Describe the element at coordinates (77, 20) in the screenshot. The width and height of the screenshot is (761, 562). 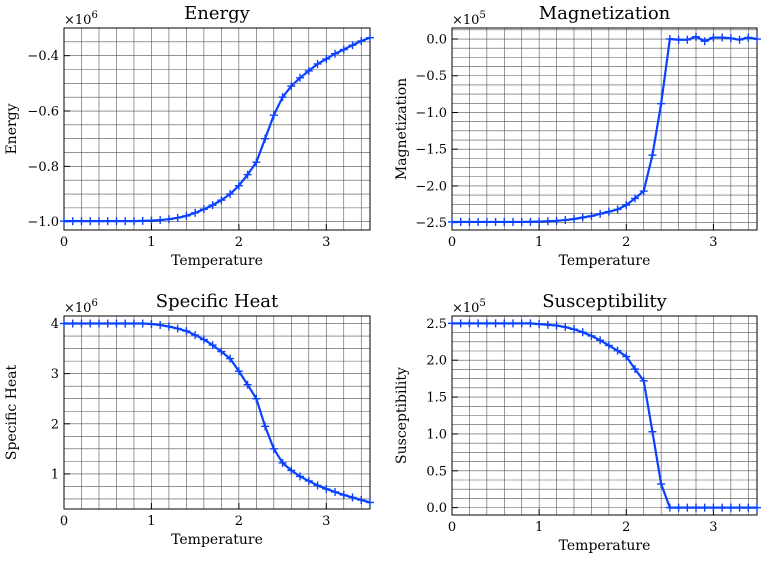
I see `axis-multiplier-base: ×10` at that location.